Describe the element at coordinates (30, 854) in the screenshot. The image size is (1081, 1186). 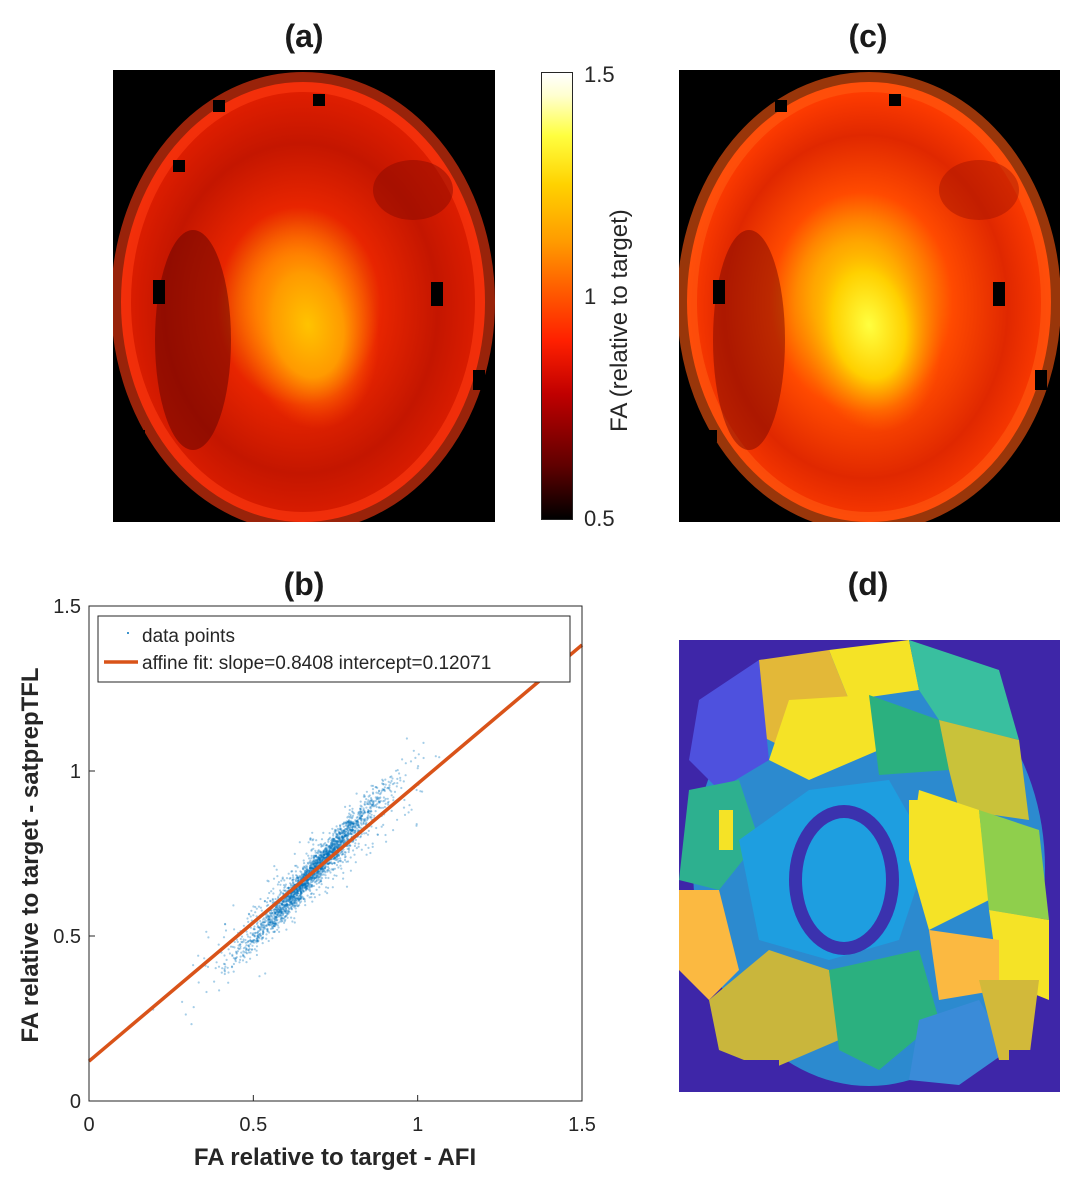
I see `y-axis-label: FA relative to target - satprepTFL` at that location.